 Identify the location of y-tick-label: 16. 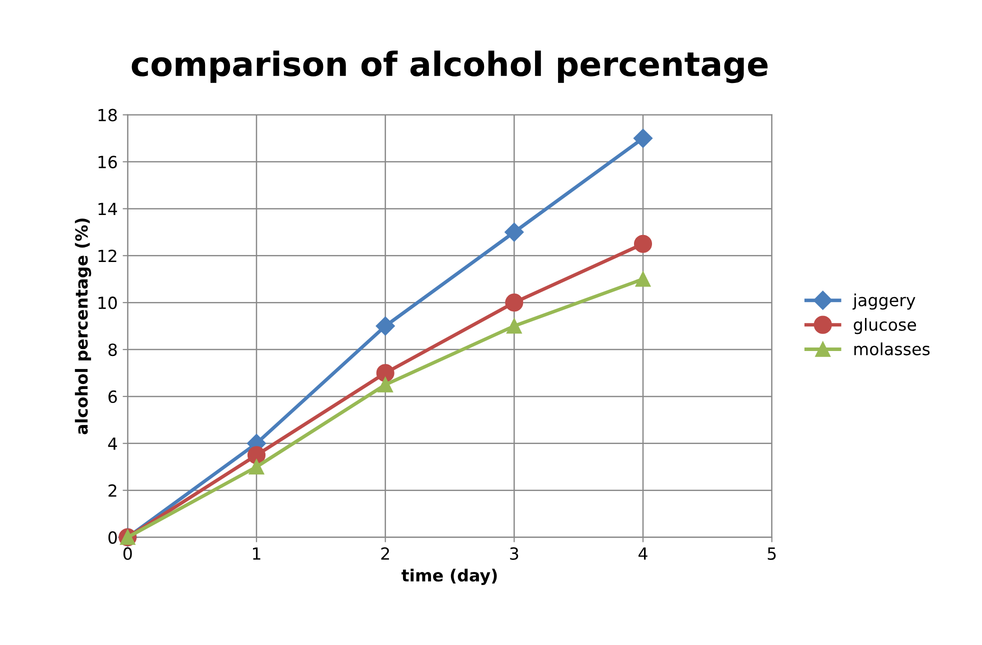
(107, 162).